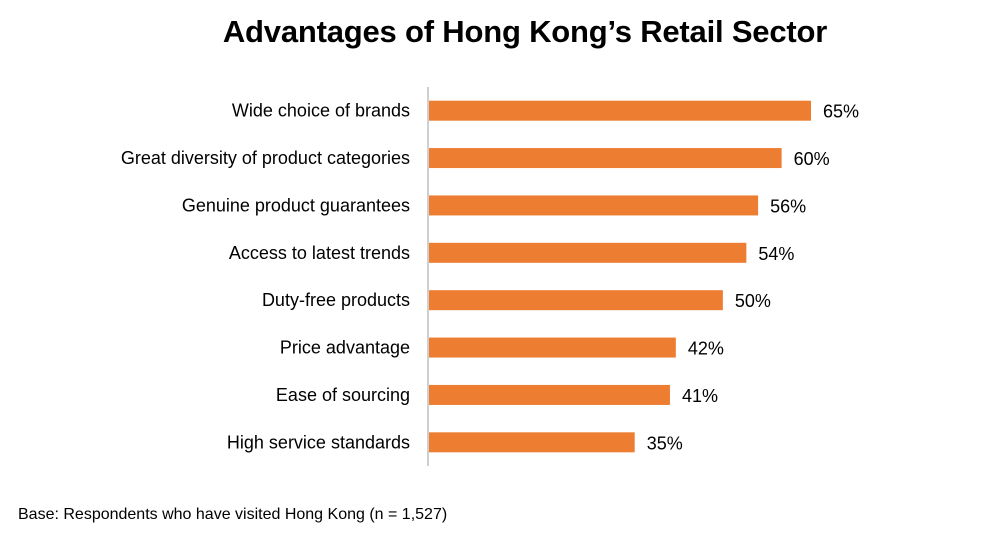  Describe the element at coordinates (296, 205) in the screenshot. I see `category-label: Genuine product guarantees` at that location.